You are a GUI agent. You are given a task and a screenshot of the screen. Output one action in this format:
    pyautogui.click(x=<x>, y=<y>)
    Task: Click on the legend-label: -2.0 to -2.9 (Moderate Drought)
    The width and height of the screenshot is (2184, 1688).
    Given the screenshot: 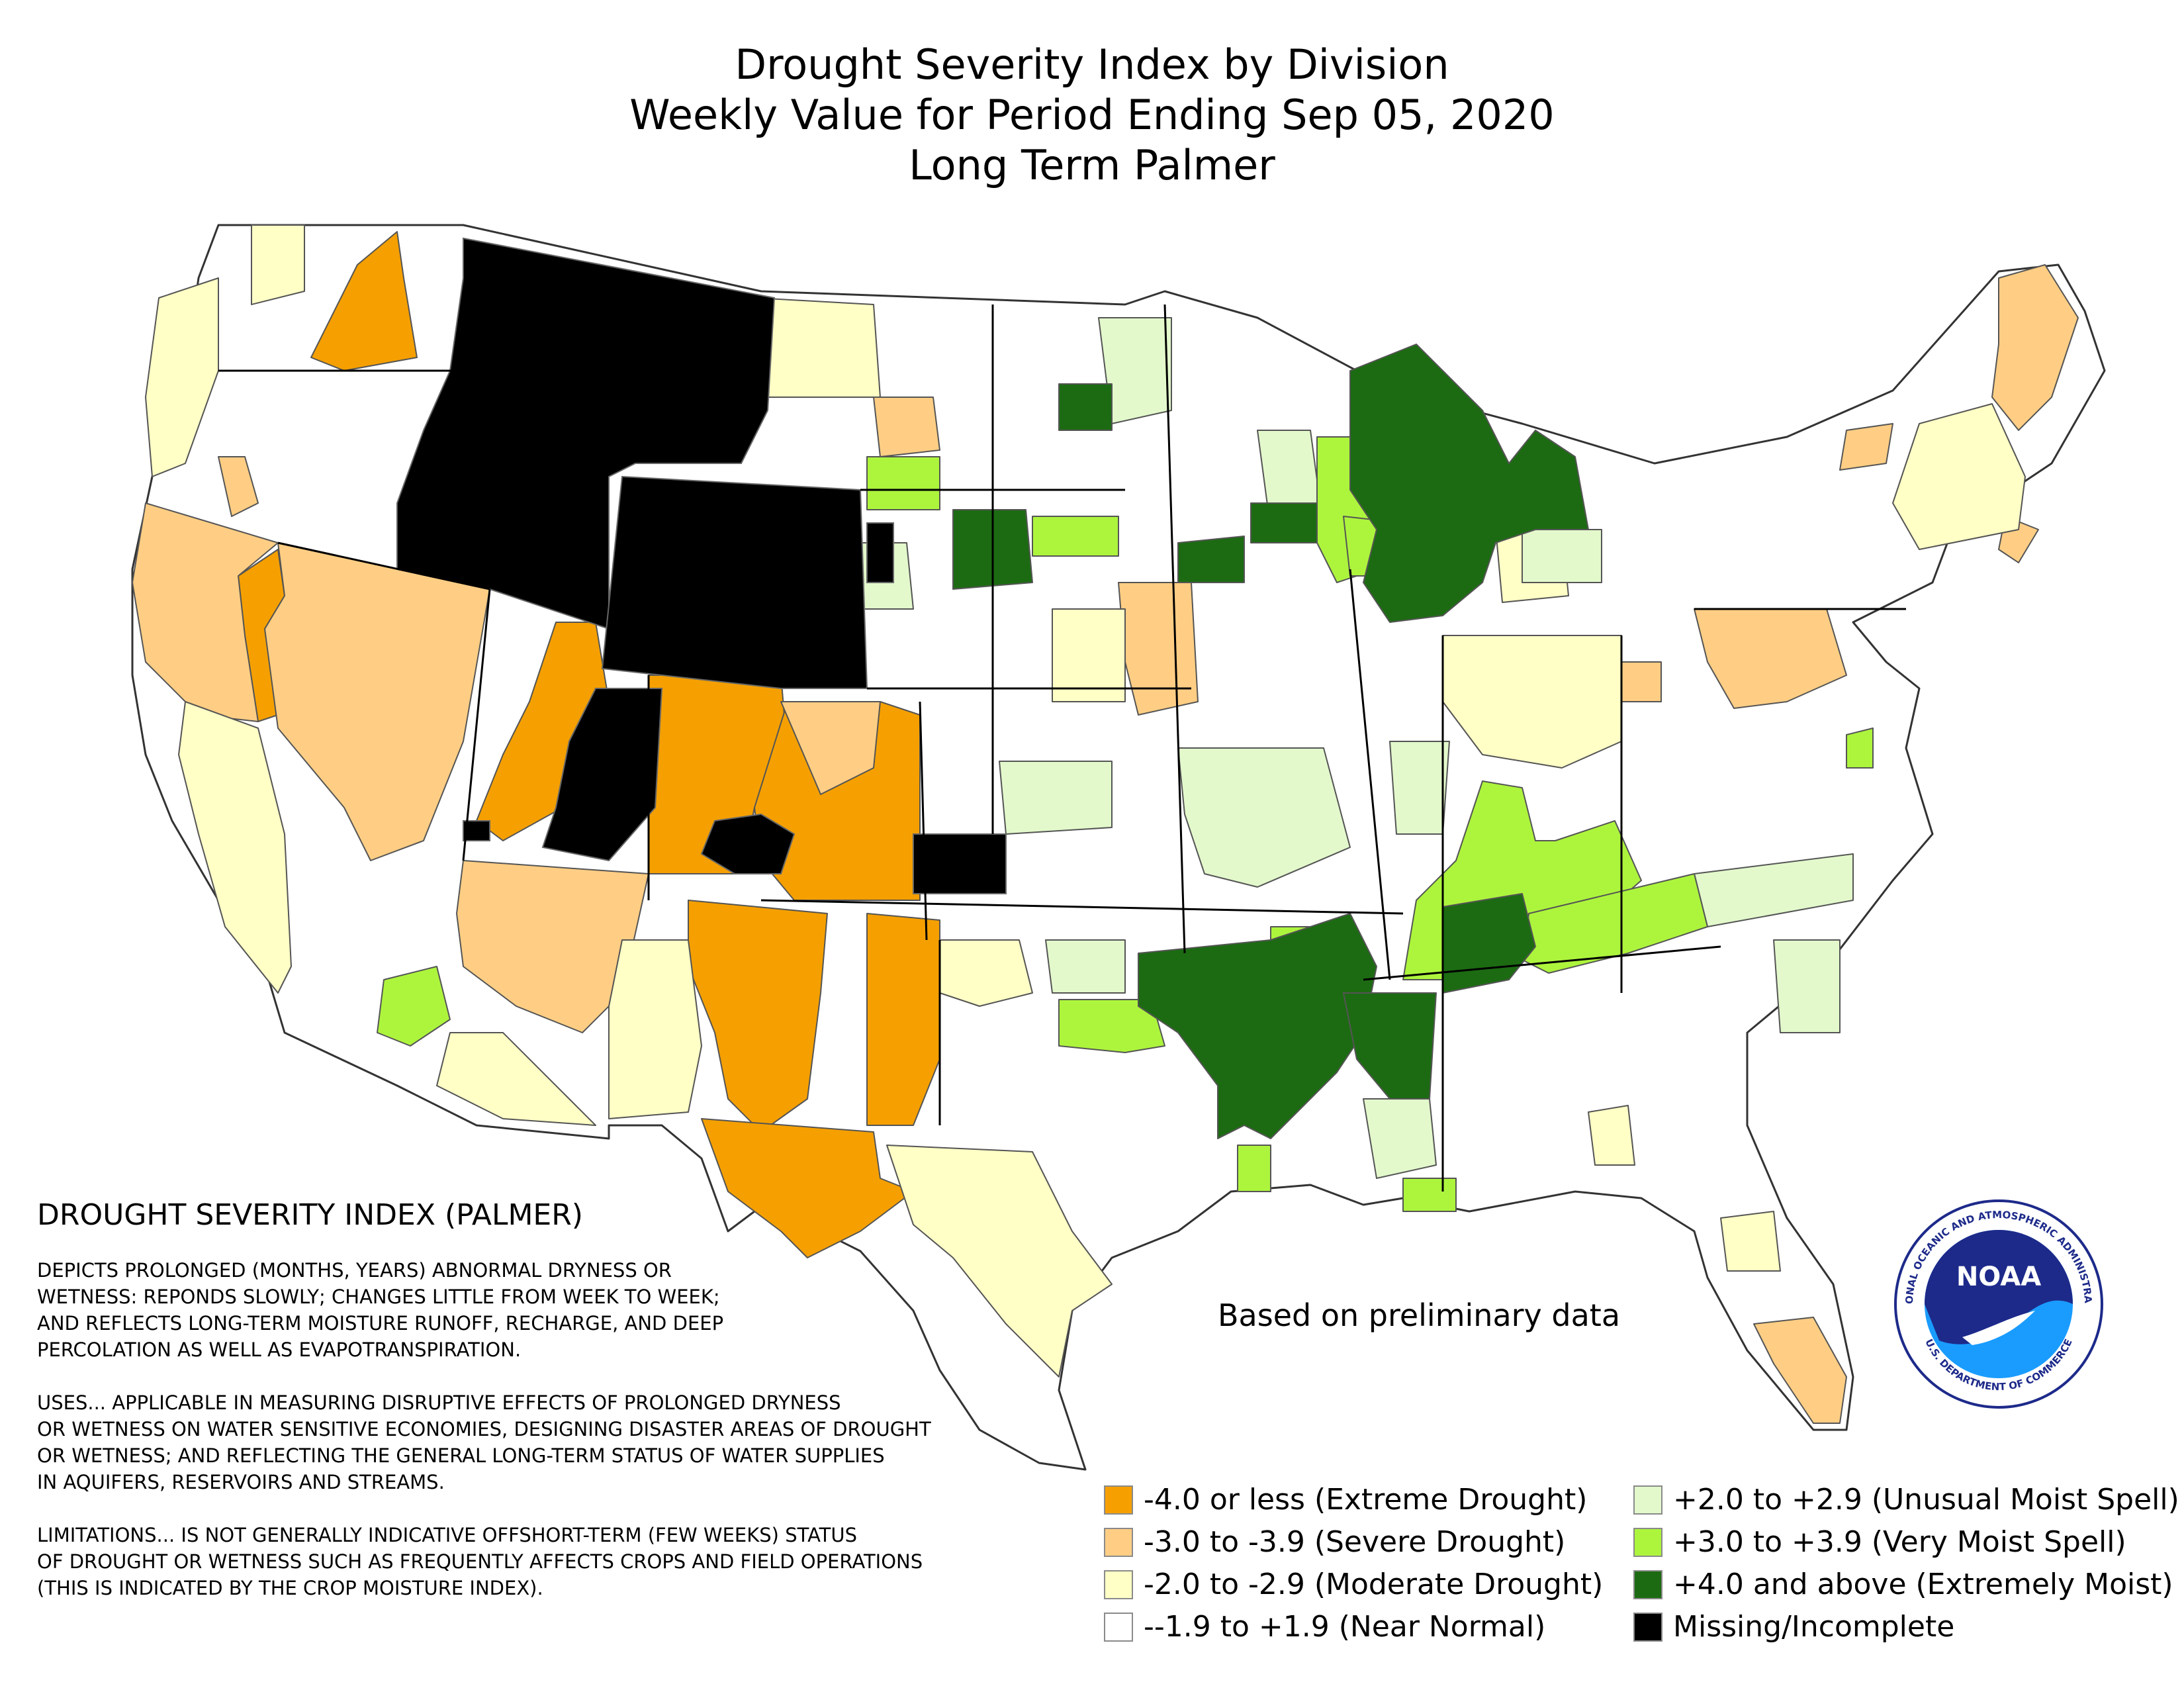 What is the action you would take?
    pyautogui.click(x=1374, y=1584)
    